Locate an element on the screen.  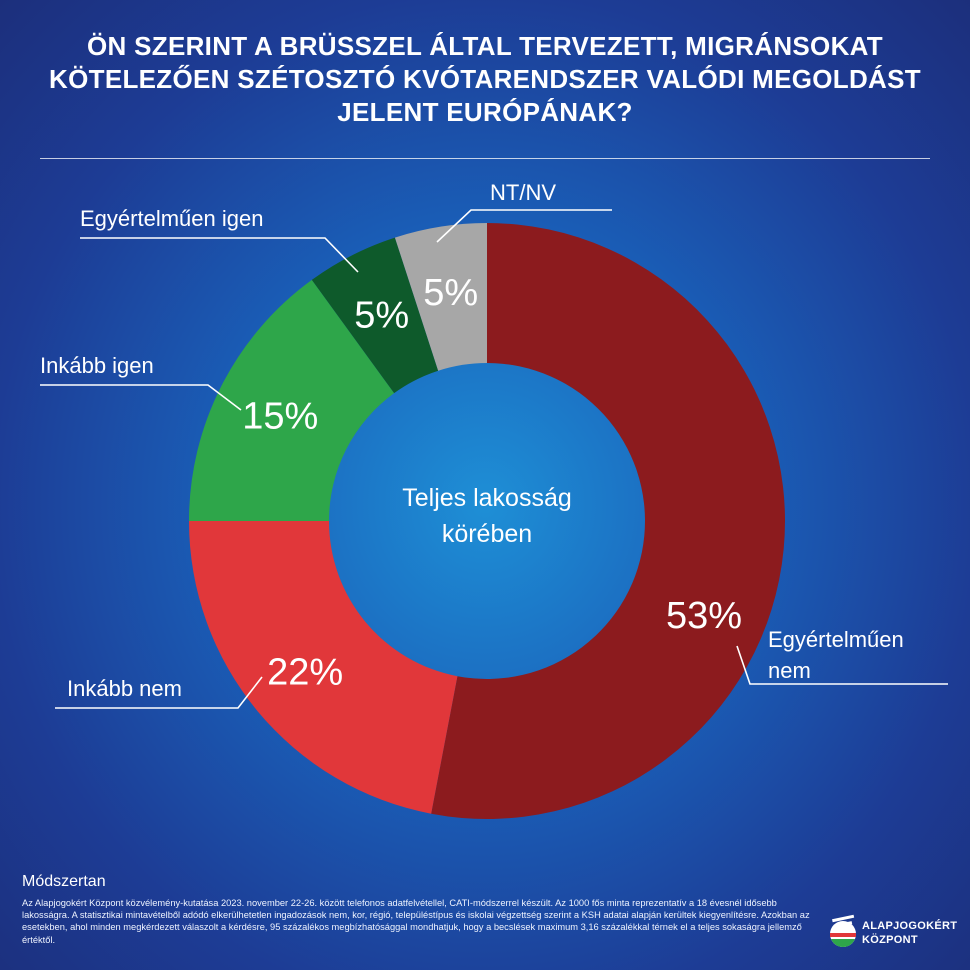
slice-ink-bb-igen is located at coordinates (292, 400).